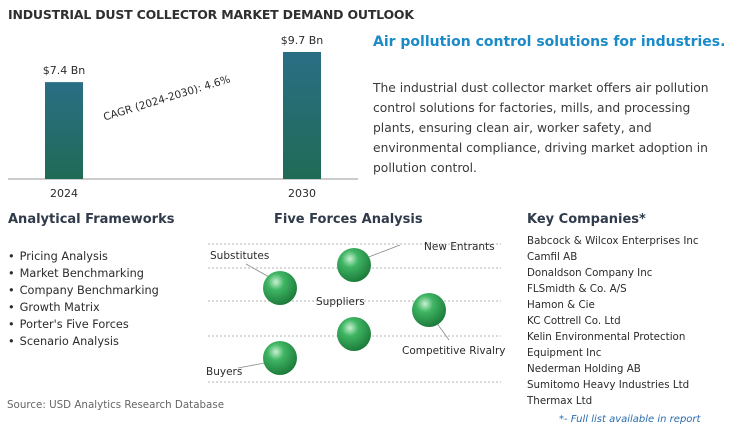  Describe the element at coordinates (64, 193) in the screenshot. I see `x-tick-label: 2024` at that location.